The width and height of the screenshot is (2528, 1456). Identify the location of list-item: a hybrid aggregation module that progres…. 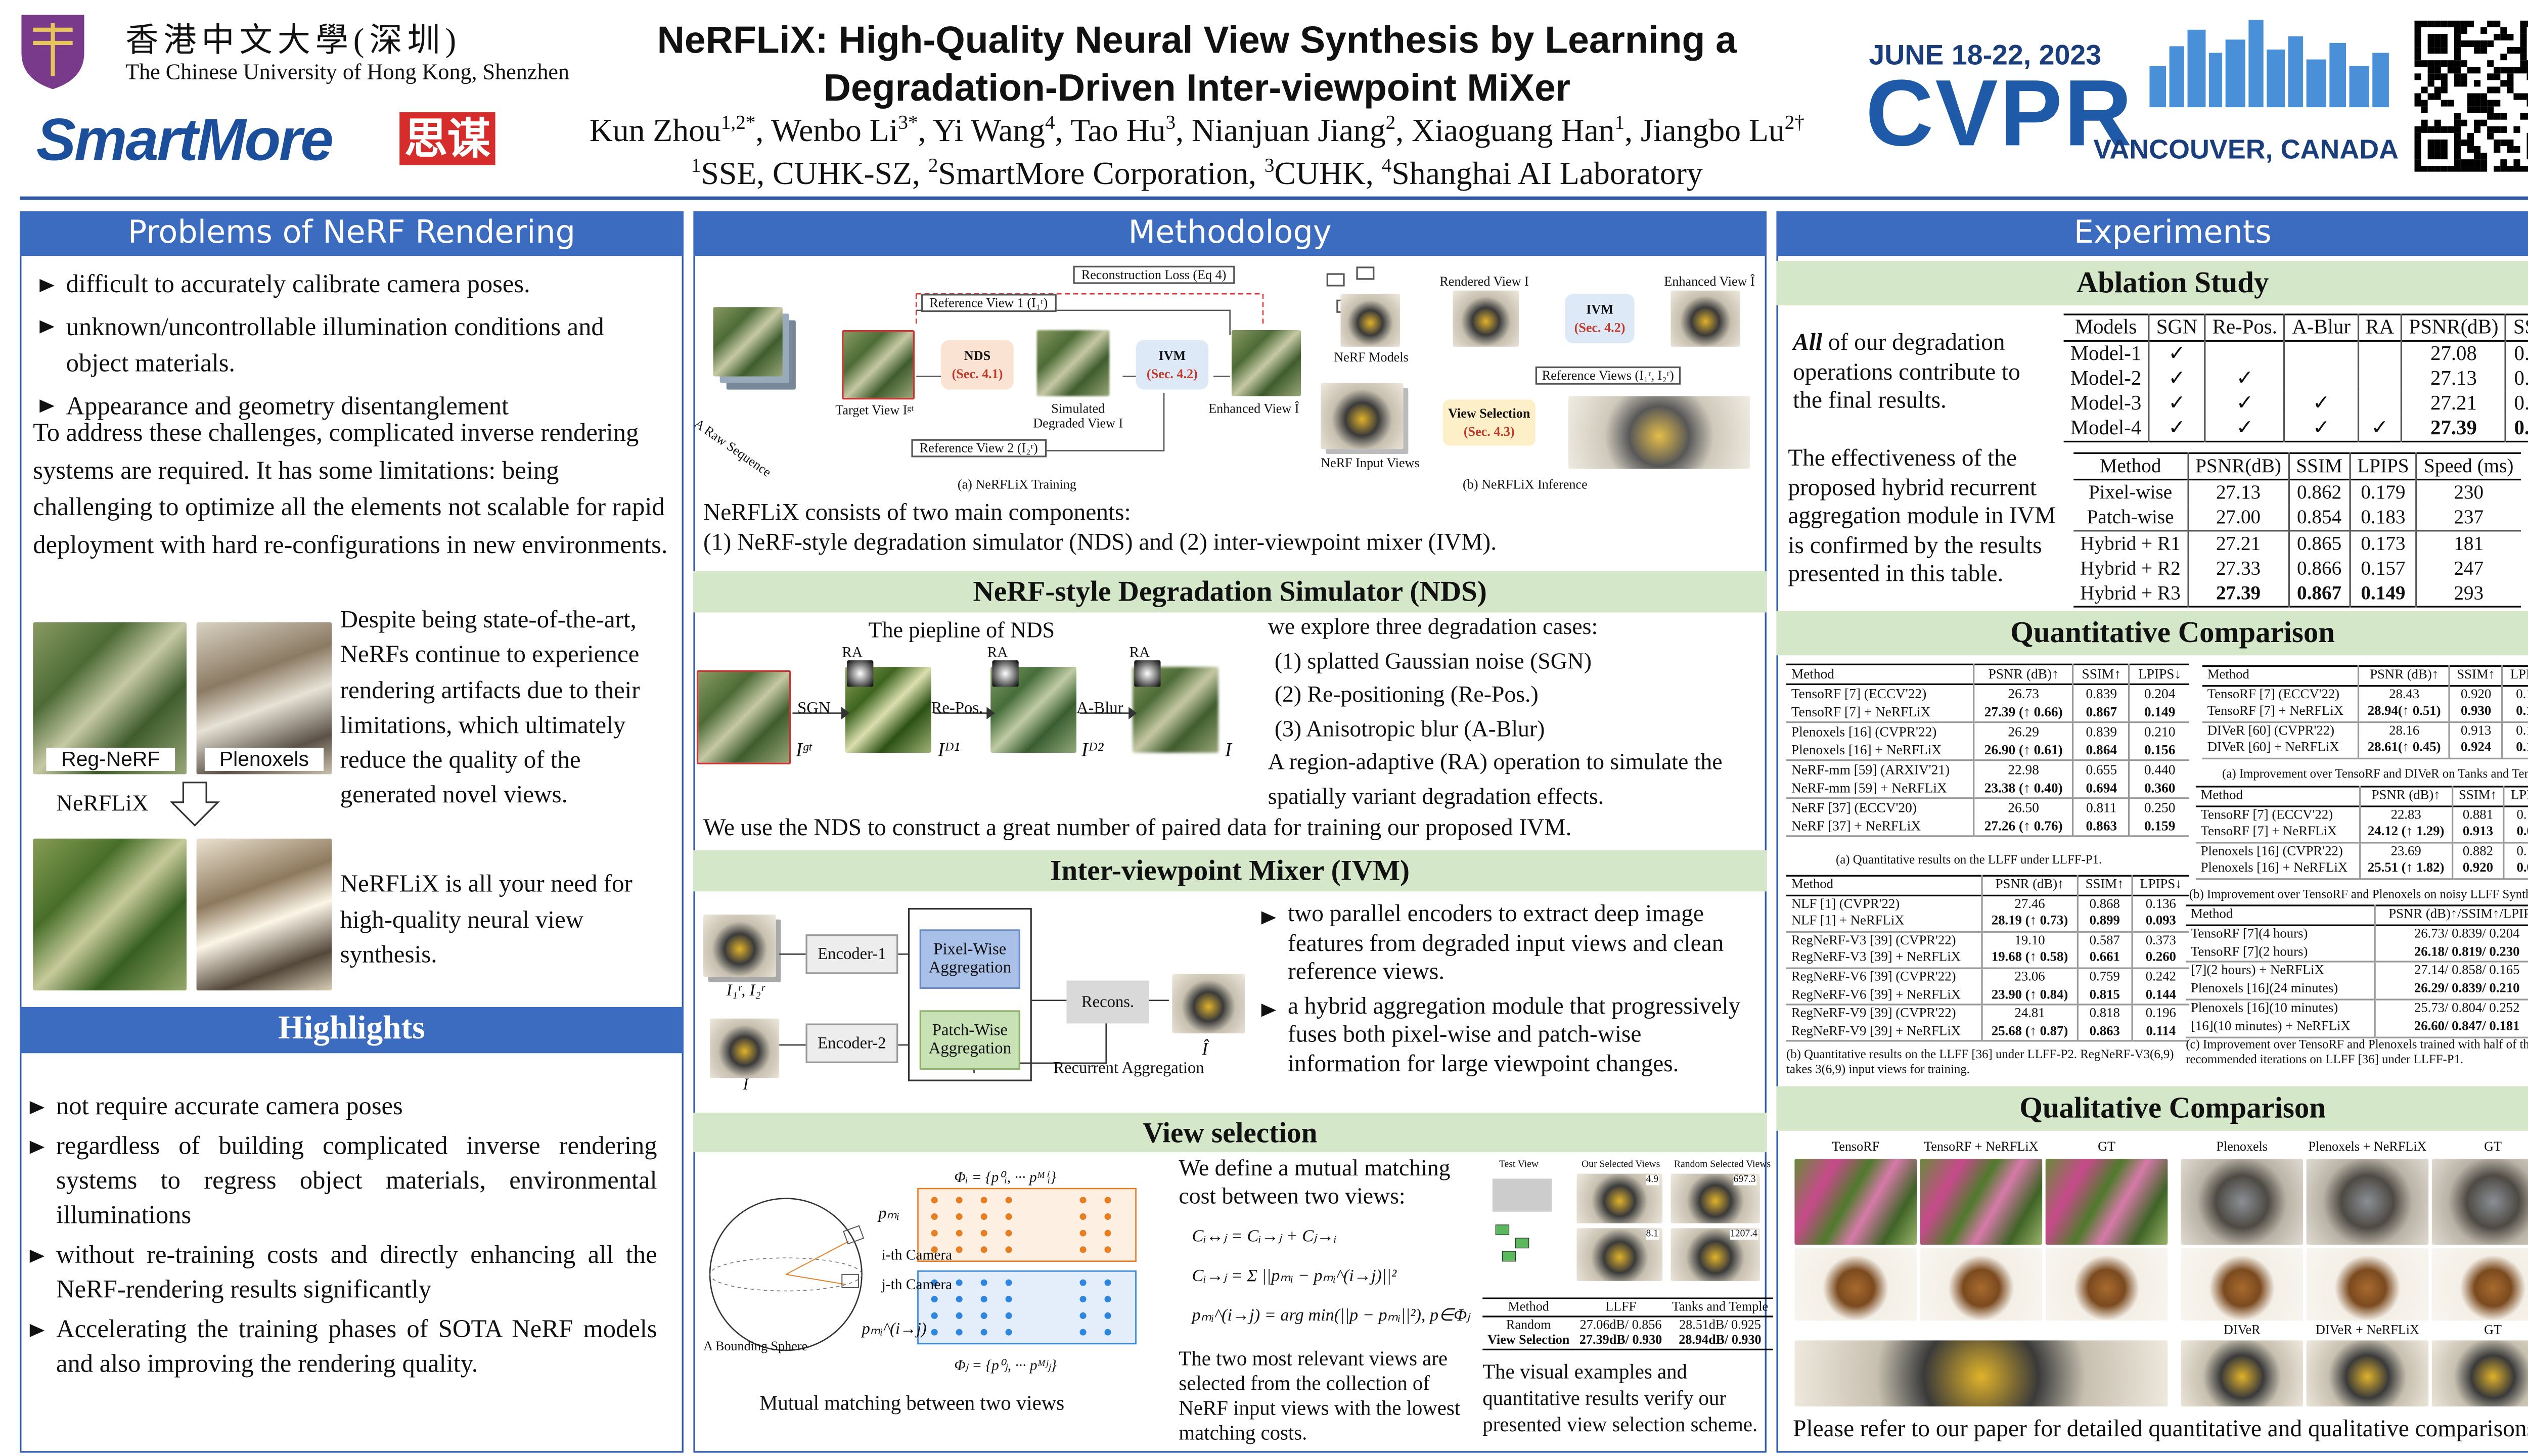
(1508, 1036).